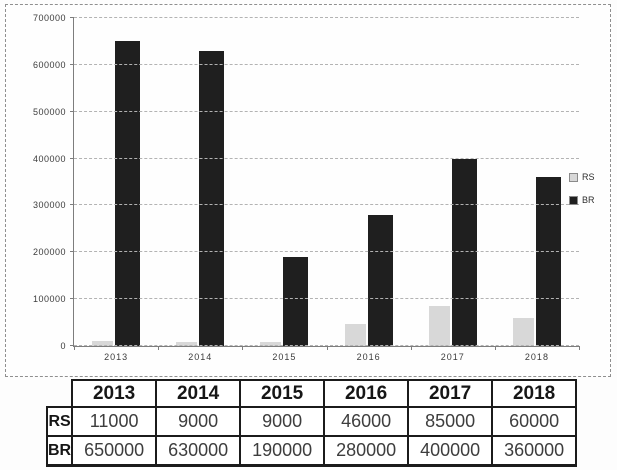 The width and height of the screenshot is (617, 470). What do you see at coordinates (49, 299) in the screenshot?
I see `y-axis-tick-label: 100000` at bounding box center [49, 299].